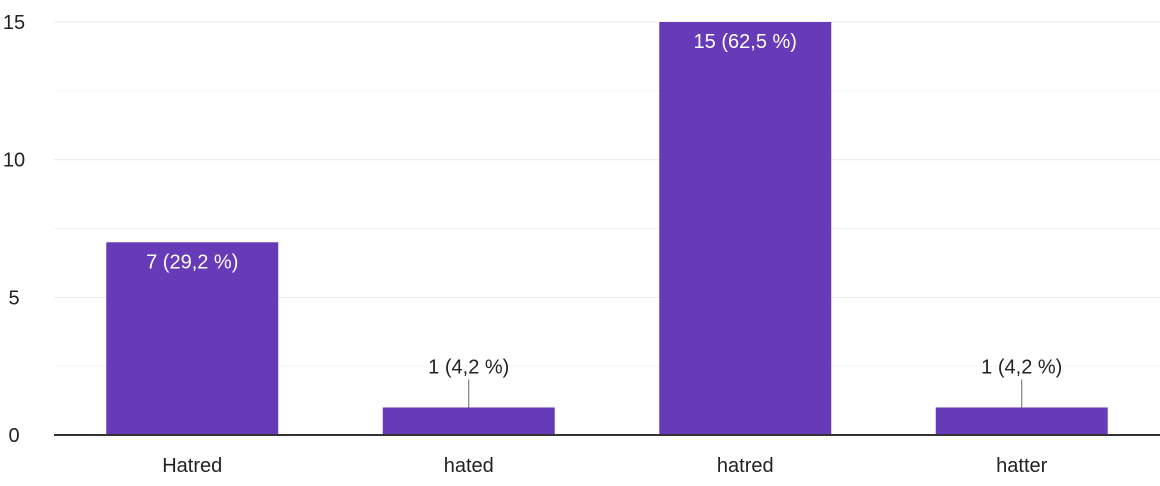 Image resolution: width=1160 pixels, height=486 pixels. What do you see at coordinates (13, 436) in the screenshot?
I see `y-tick-label: 0` at bounding box center [13, 436].